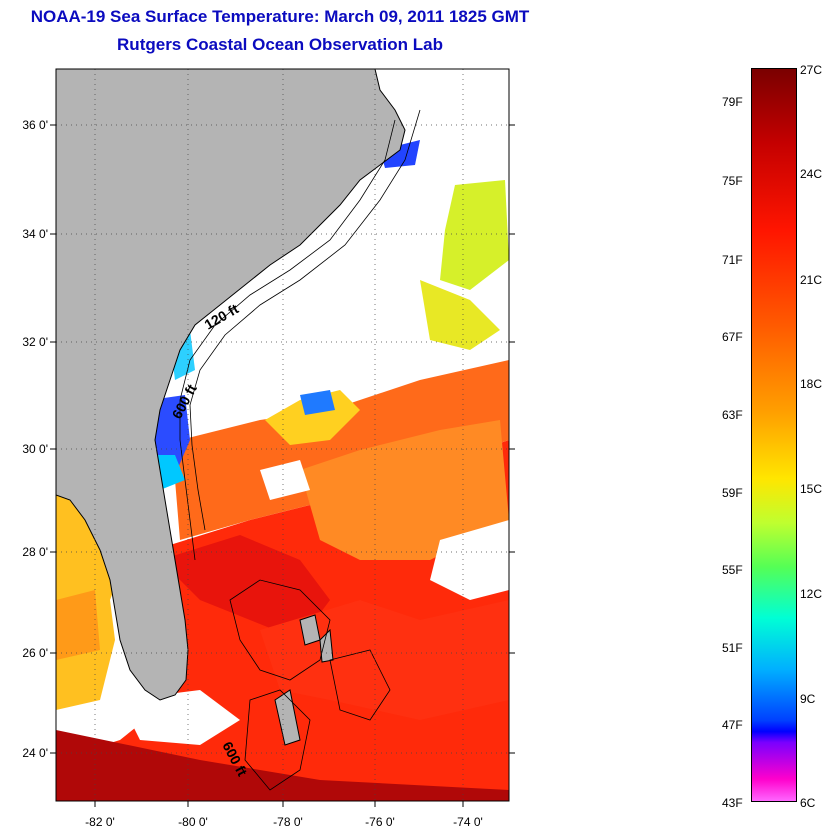  Describe the element at coordinates (35, 449) in the screenshot. I see `latitude-label: 30 0'` at that location.